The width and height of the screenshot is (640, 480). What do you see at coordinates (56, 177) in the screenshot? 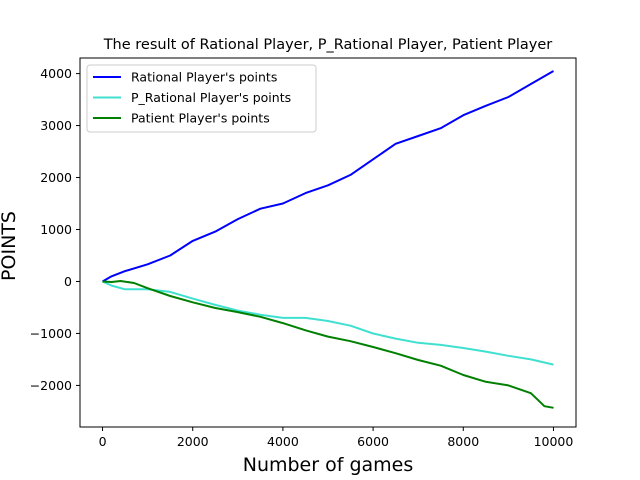
I see `y-tick-label: 2000` at bounding box center [56, 177].